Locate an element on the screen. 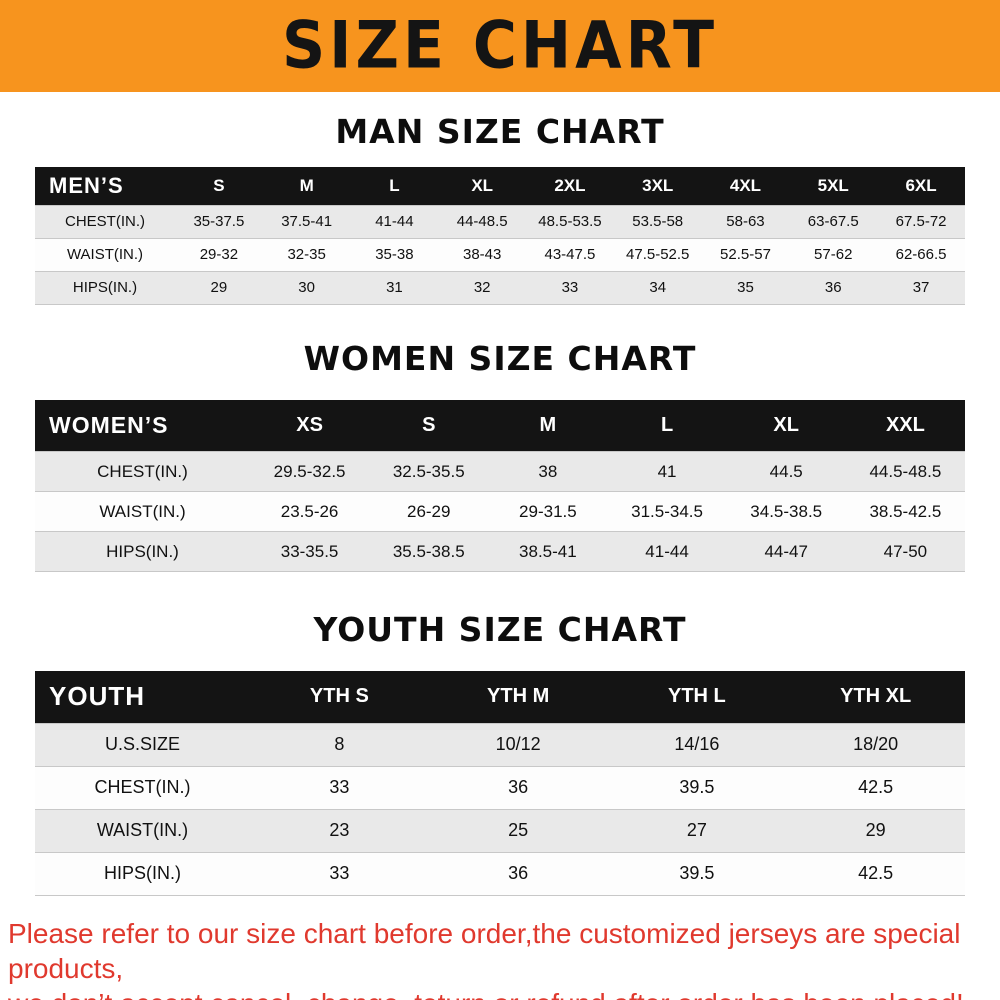 This screenshot has width=1000, height=1000. size-value-cell: 31.5-34.5 is located at coordinates (667, 511).